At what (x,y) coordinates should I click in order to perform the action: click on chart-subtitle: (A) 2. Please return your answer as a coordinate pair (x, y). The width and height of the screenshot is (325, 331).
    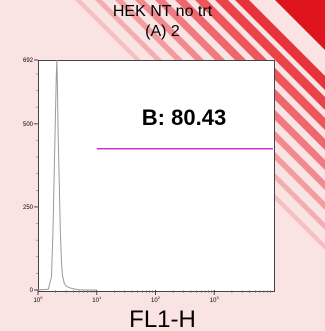
    Looking at the image, I should click on (162, 31).